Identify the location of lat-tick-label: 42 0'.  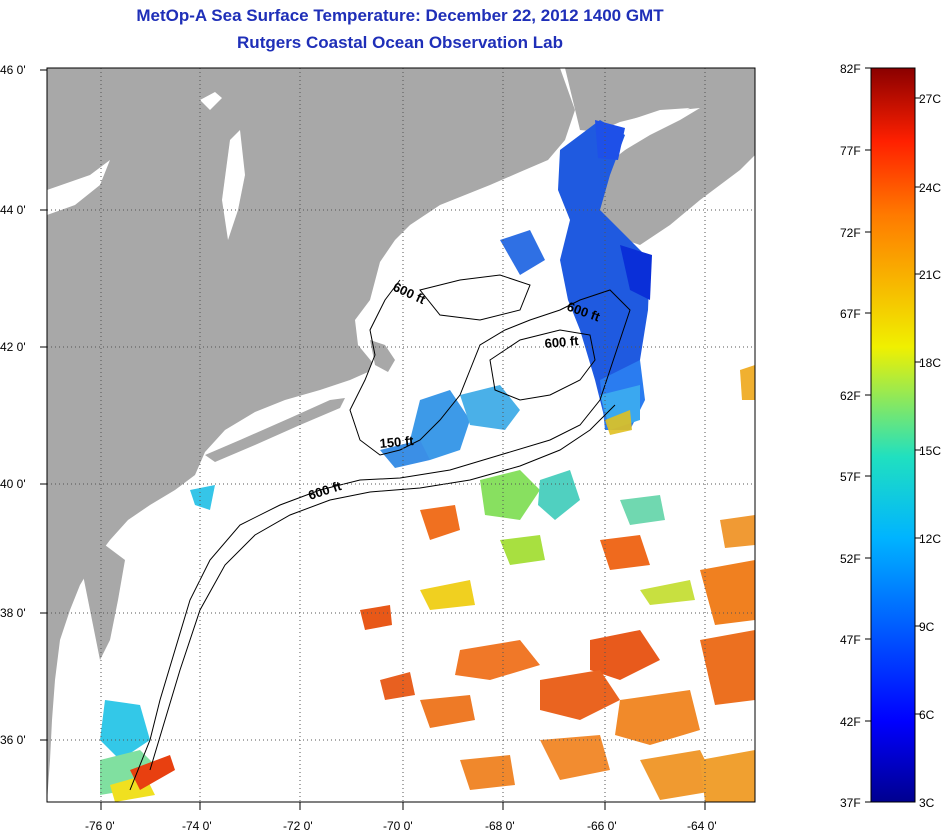
(13, 347).